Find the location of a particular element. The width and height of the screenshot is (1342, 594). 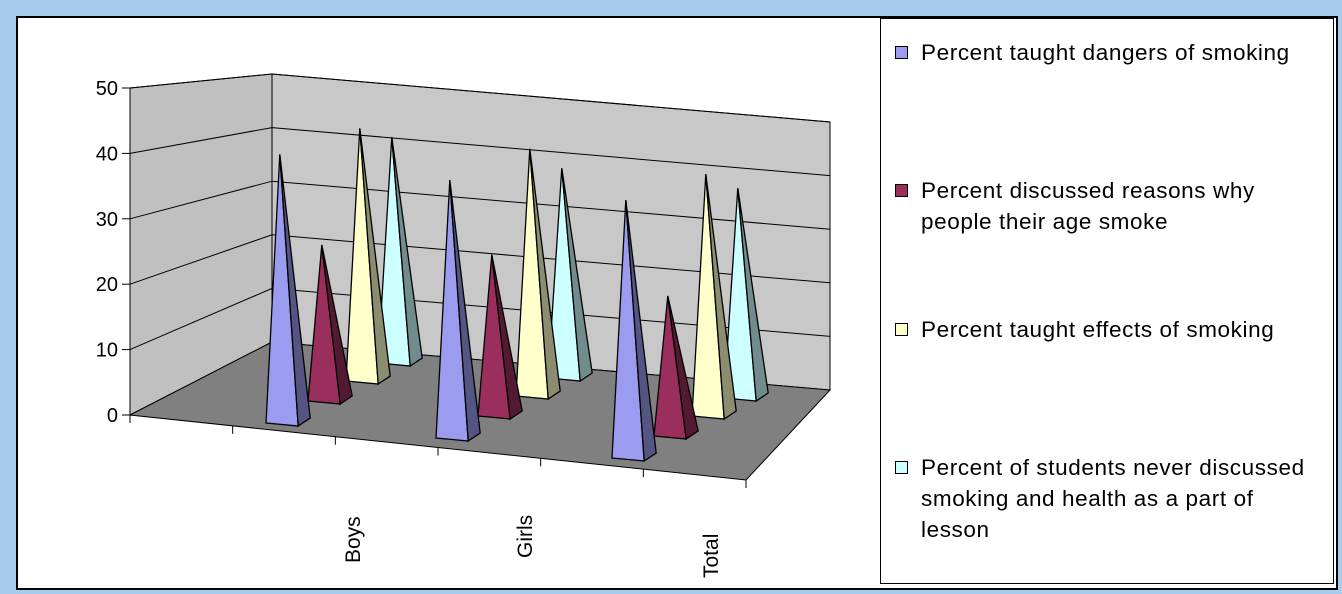

legend-label-3: Percent taught effects of smoking is located at coordinates (1098, 329).